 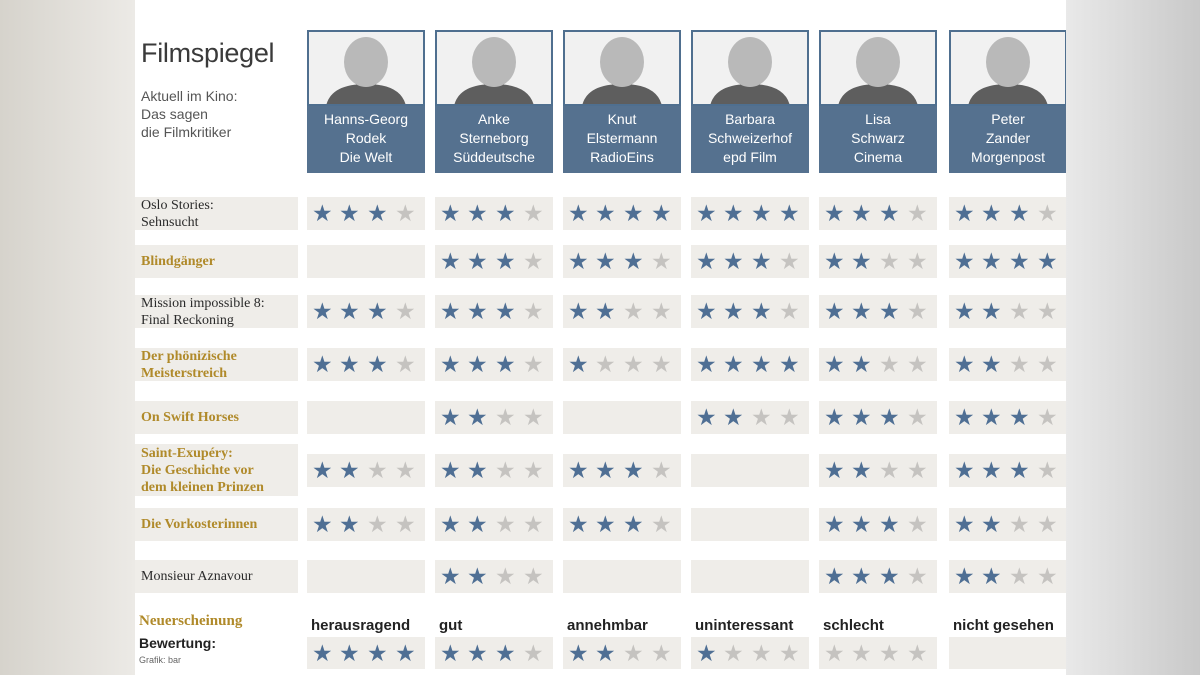 I want to click on critic-name: Lisa Schwarz Cinema, so click(x=878, y=139).